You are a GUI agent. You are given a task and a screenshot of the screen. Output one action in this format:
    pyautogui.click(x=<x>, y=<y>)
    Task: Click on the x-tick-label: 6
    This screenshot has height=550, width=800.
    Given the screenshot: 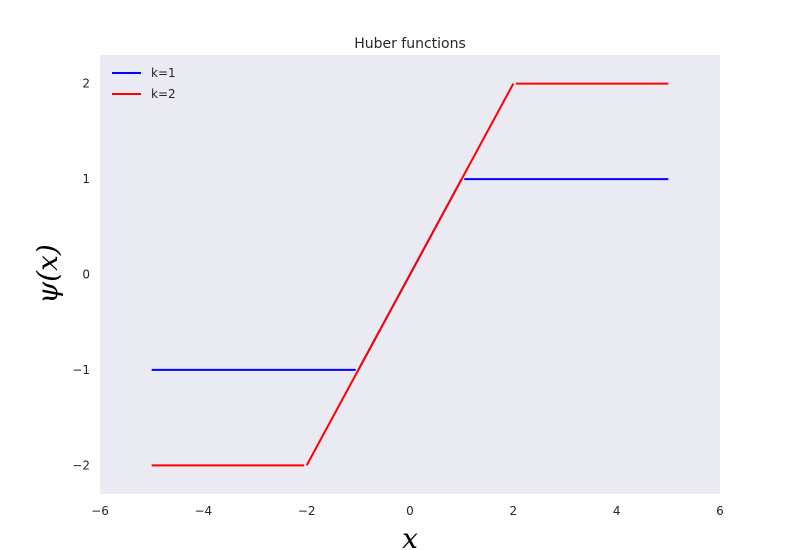 What is the action you would take?
    pyautogui.click(x=720, y=511)
    